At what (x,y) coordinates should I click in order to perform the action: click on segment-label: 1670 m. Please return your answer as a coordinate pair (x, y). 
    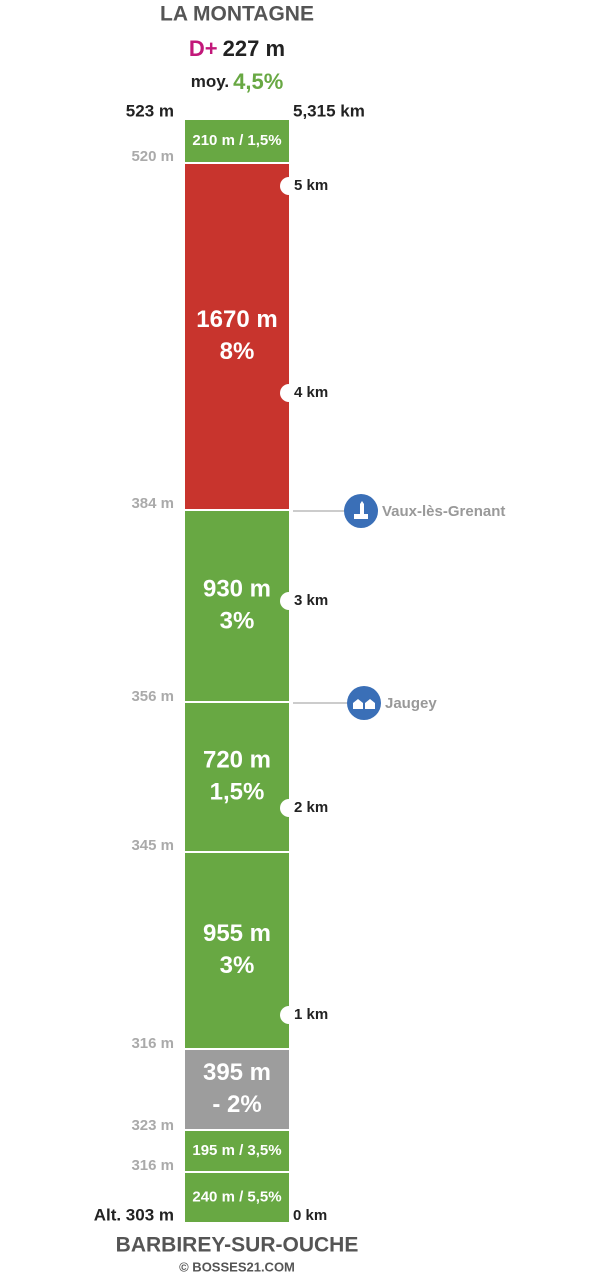
    Looking at the image, I should click on (236, 319).